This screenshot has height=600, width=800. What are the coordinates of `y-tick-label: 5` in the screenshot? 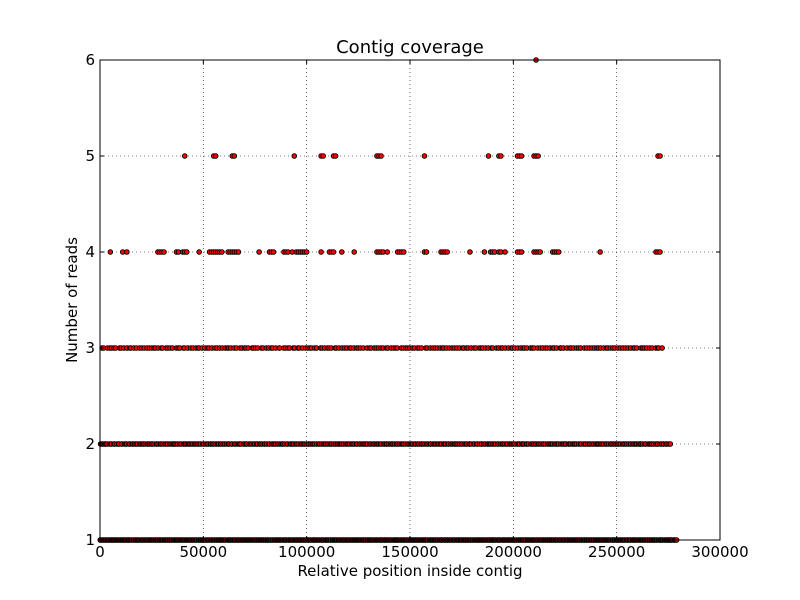 It's located at (90, 156).